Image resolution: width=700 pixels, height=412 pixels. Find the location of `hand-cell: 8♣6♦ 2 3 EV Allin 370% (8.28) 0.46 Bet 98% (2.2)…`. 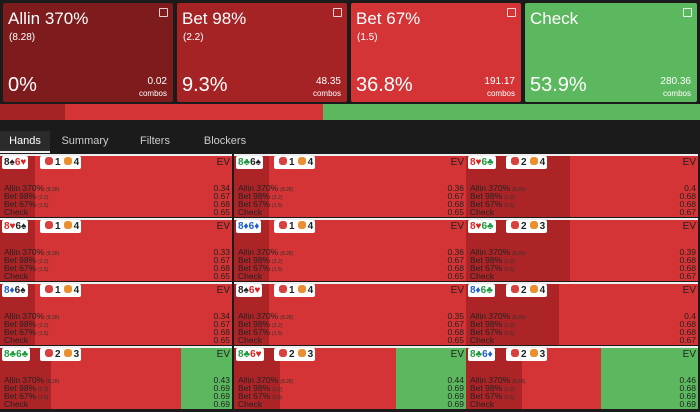

hand-cell: 8♣6♦ 2 3 EV Allin 370% (8.28) 0.46 Bet 98% (2.2)… is located at coordinates (582, 377).